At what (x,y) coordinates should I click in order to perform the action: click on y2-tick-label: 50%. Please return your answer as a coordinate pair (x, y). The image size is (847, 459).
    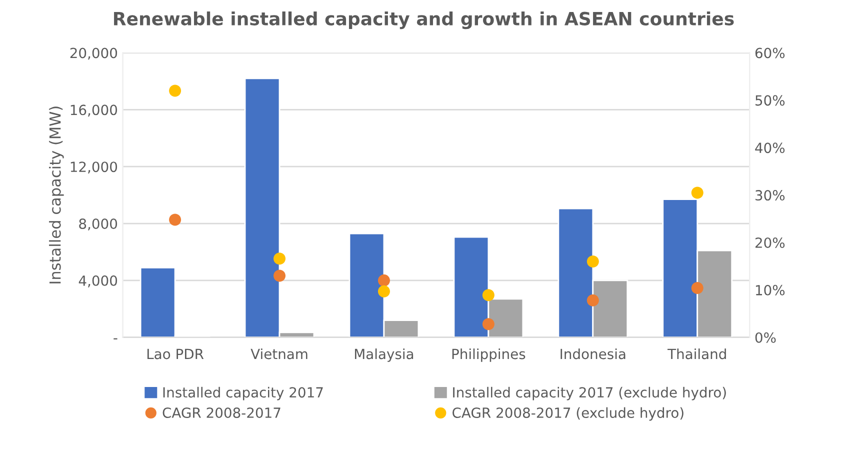
    Looking at the image, I should click on (770, 100).